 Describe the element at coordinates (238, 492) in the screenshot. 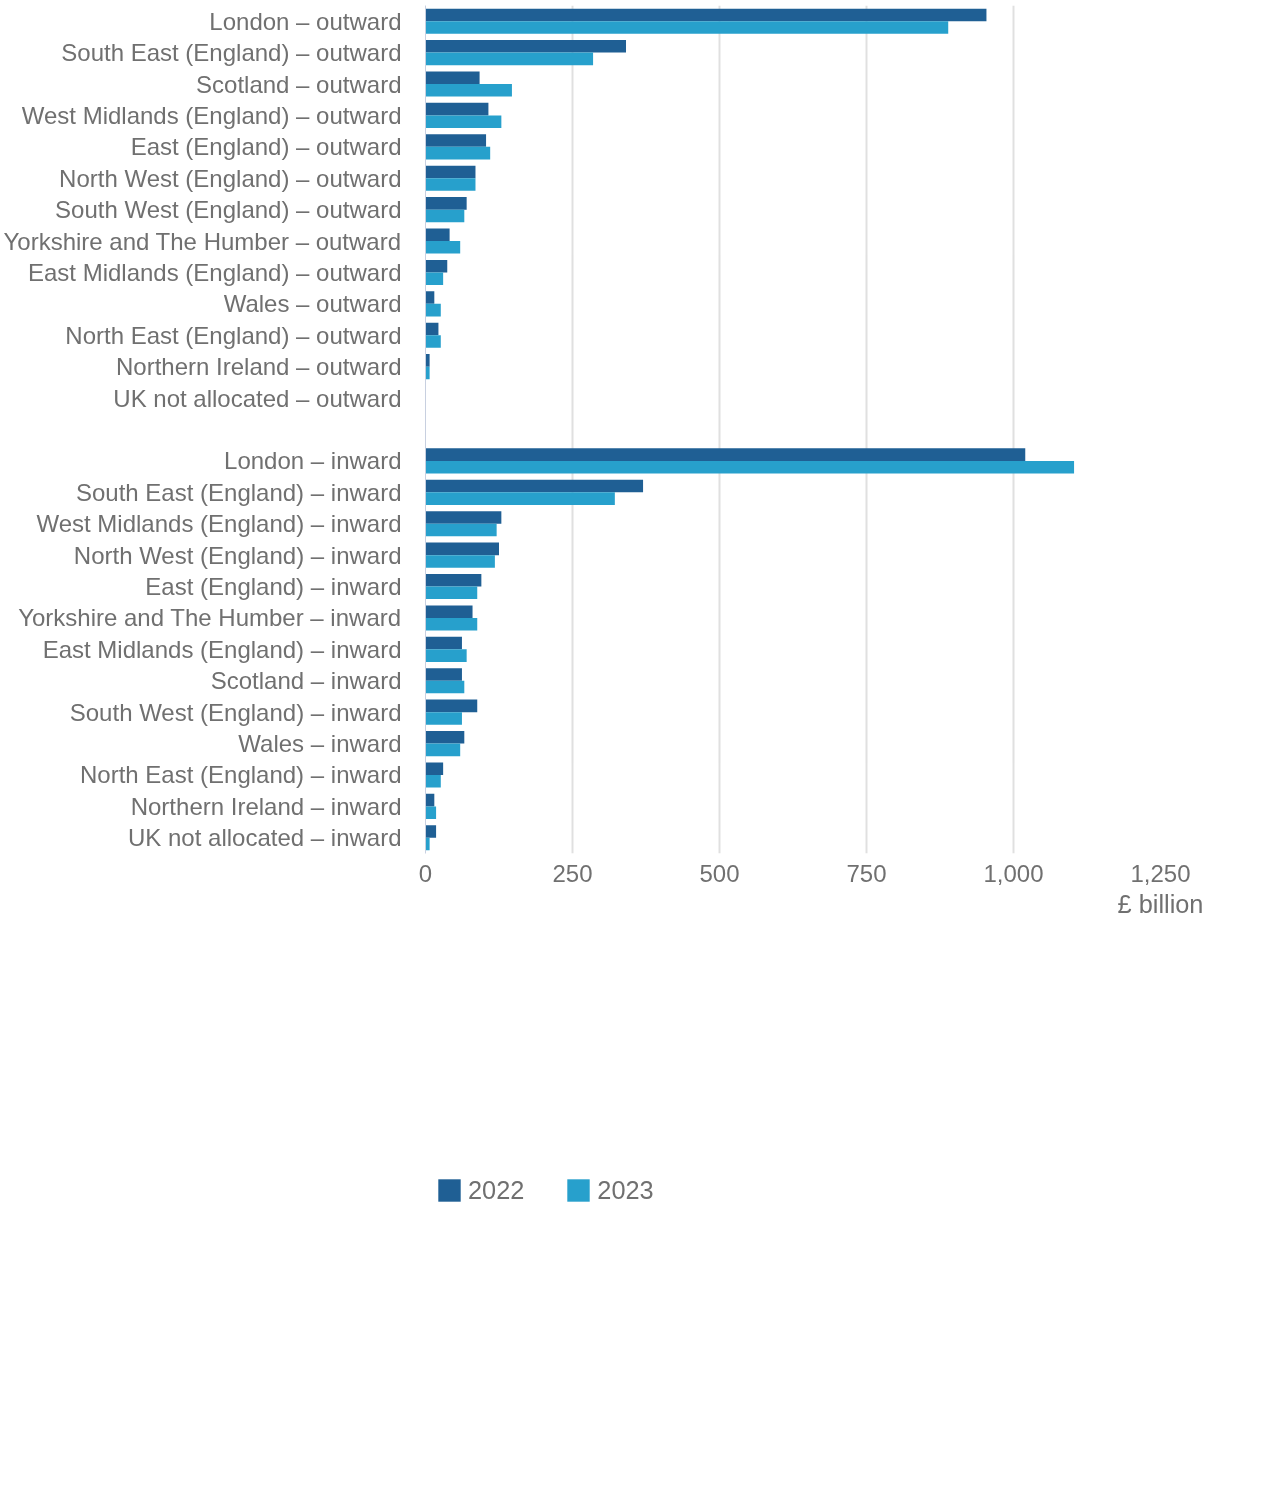

I see `y-tick-label: South East (England) – inward` at that location.